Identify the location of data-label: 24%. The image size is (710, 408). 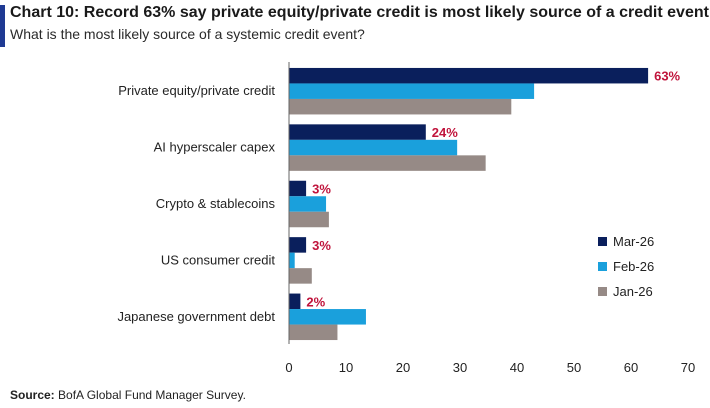
(445, 132).